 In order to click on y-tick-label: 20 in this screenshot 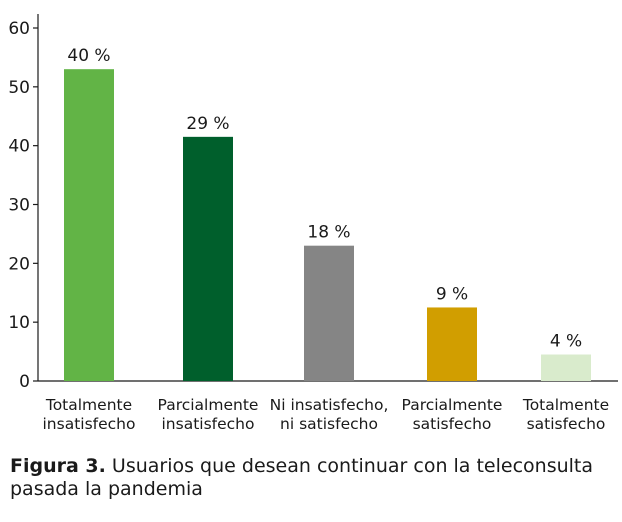, I will do `click(19, 264)`.